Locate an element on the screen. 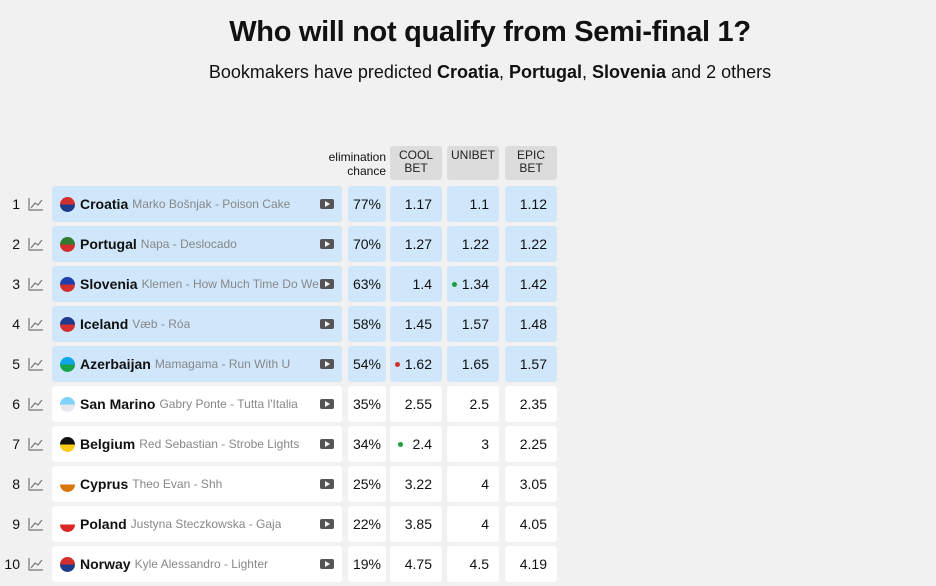  odds: 2.55 is located at coordinates (418, 404).